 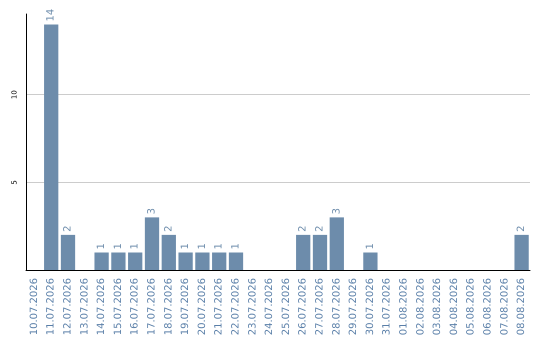 What do you see at coordinates (51, 307) in the screenshot?
I see `x-tick-label: 11.07.2026` at bounding box center [51, 307].